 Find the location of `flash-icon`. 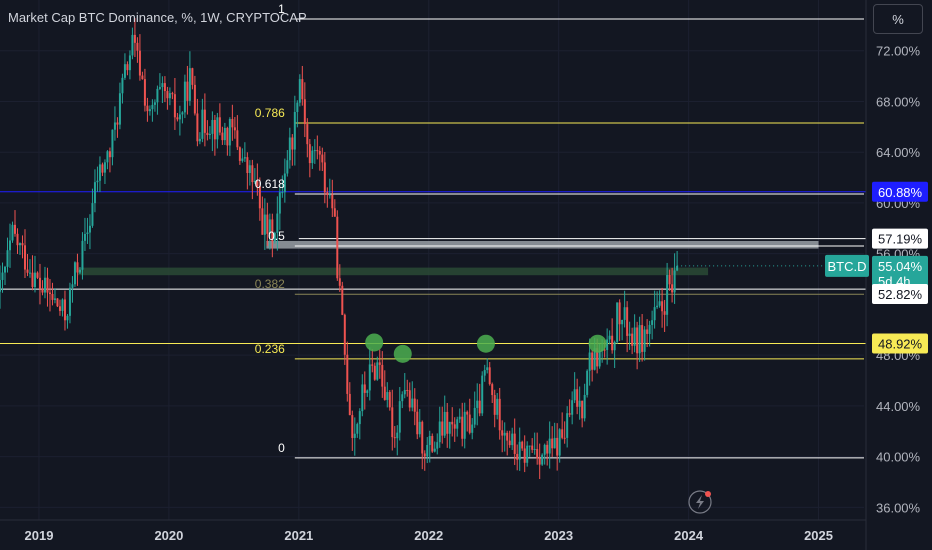

flash-icon is located at coordinates (700, 502).